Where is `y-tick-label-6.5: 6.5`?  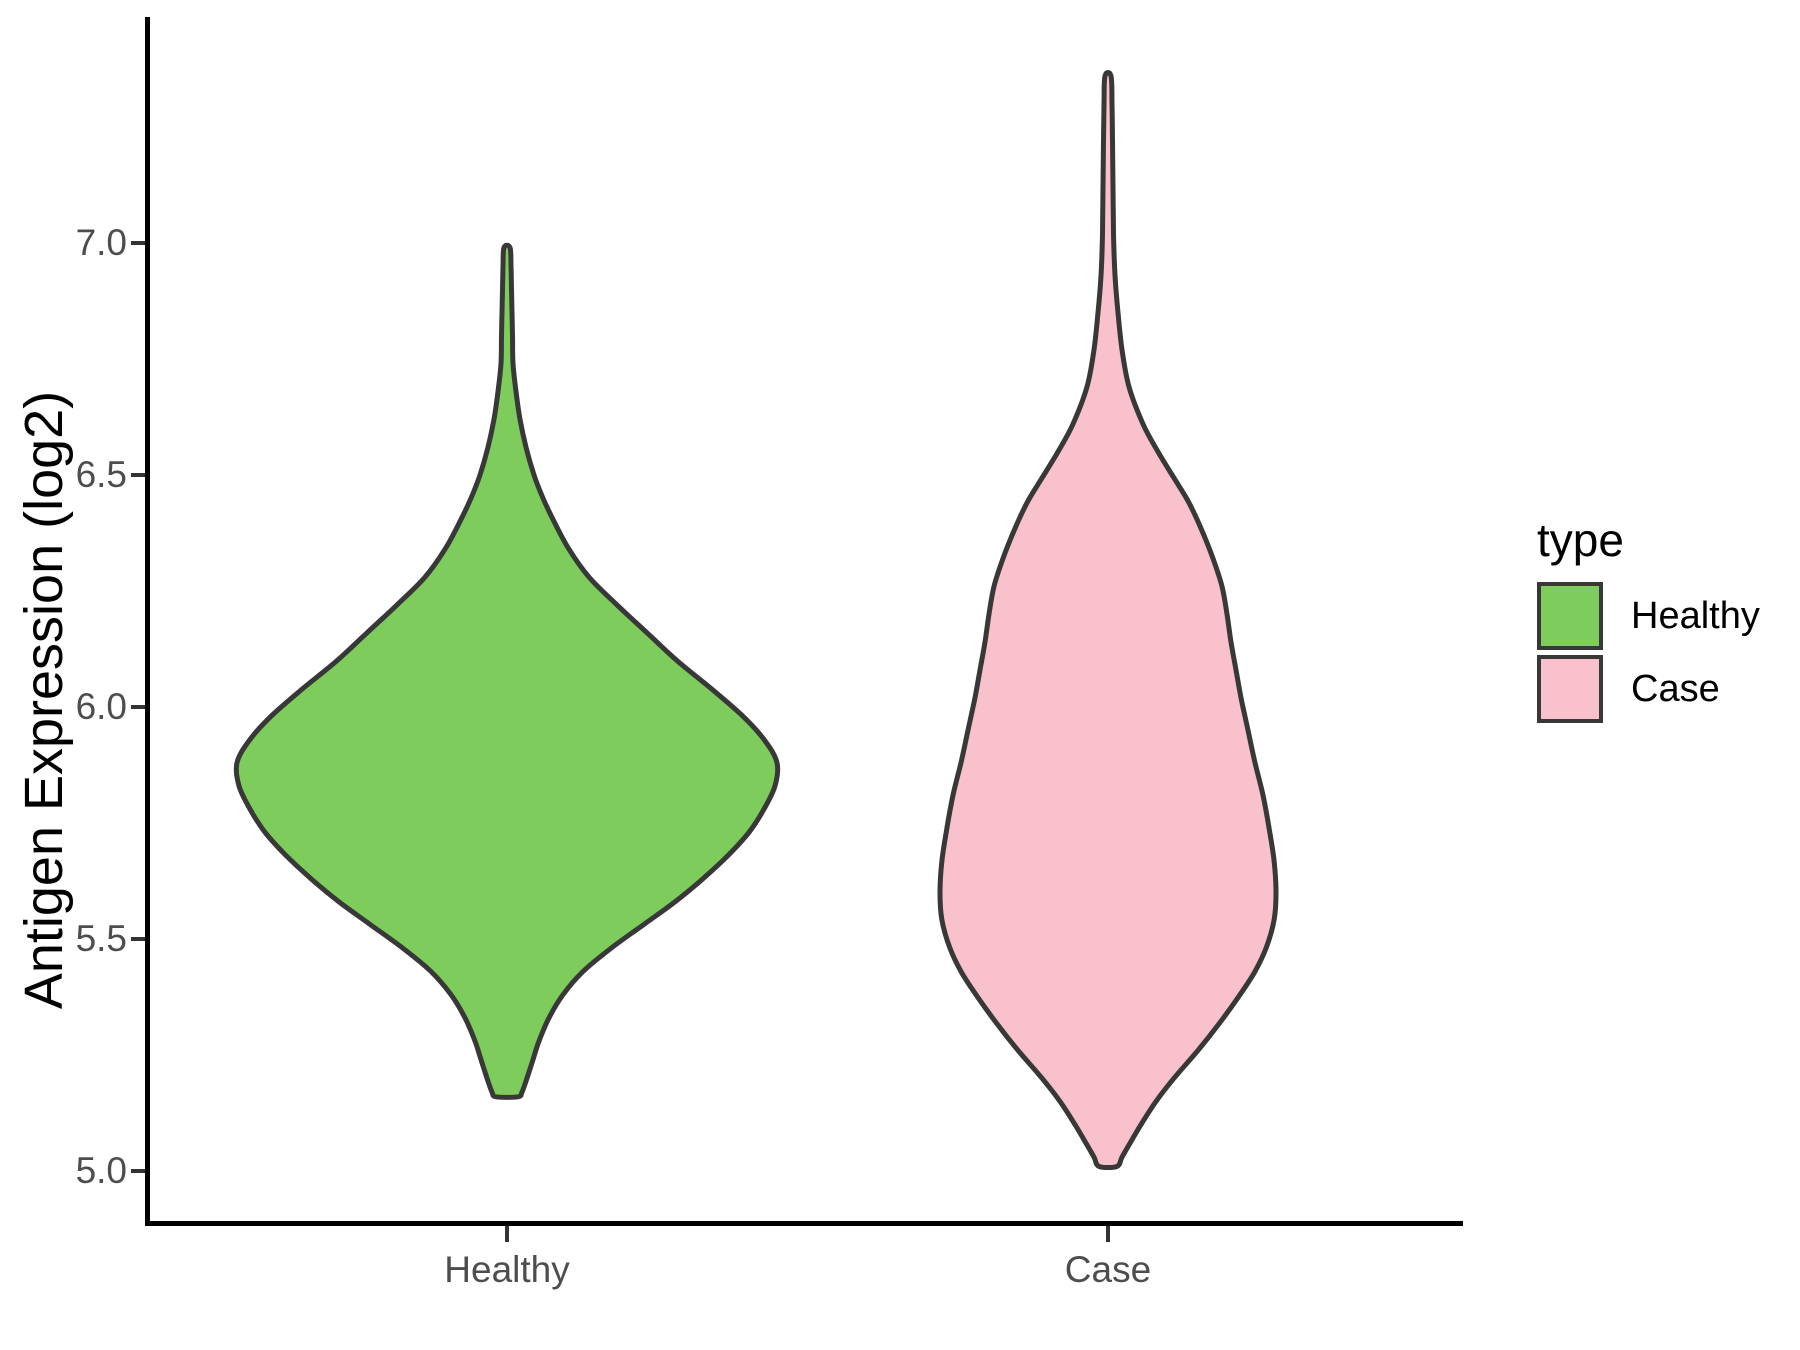
y-tick-label-6.5: 6.5 is located at coordinates (101, 474).